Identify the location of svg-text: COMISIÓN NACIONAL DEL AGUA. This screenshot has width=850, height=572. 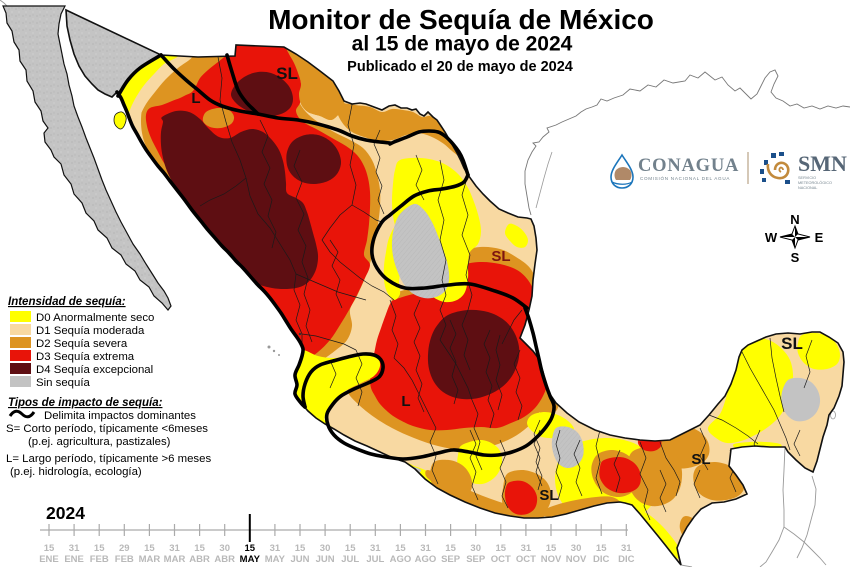
(685, 178).